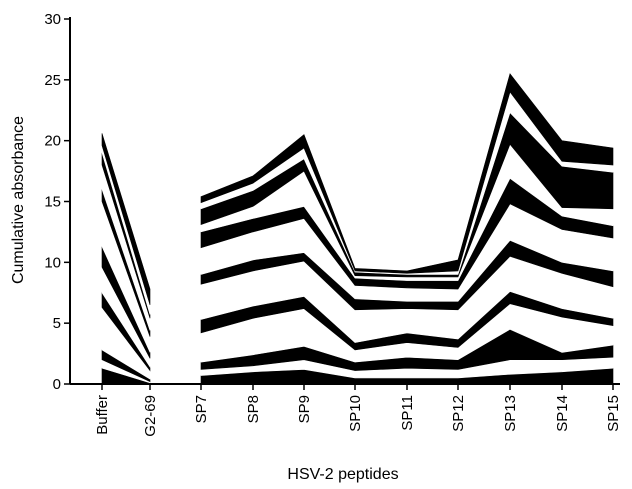 This screenshot has width=632, height=489. What do you see at coordinates (52, 19) in the screenshot?
I see `y-tick-label: 30` at bounding box center [52, 19].